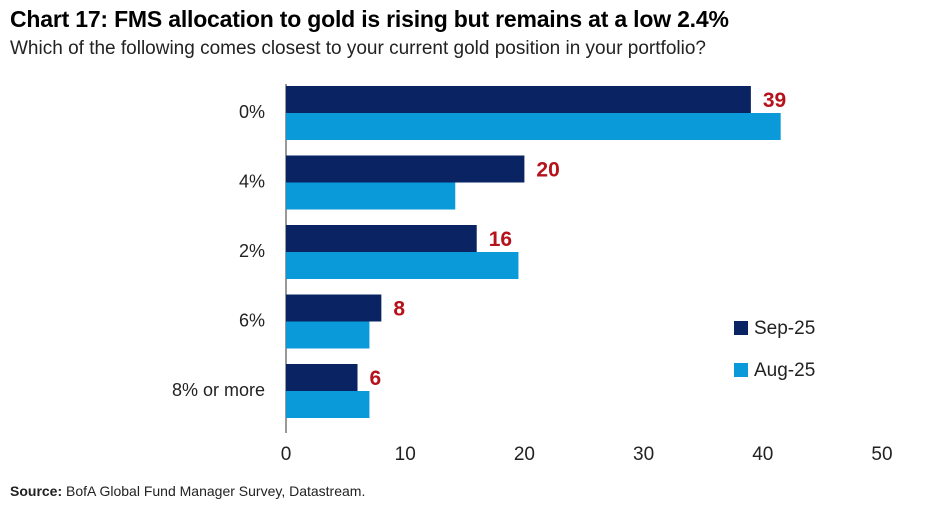 The width and height of the screenshot is (930, 508). I want to click on category-label-2: 2%, so click(252, 251).